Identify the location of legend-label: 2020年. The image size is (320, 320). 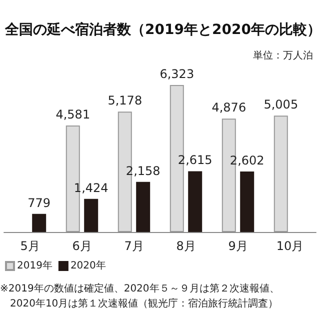
(88, 266).